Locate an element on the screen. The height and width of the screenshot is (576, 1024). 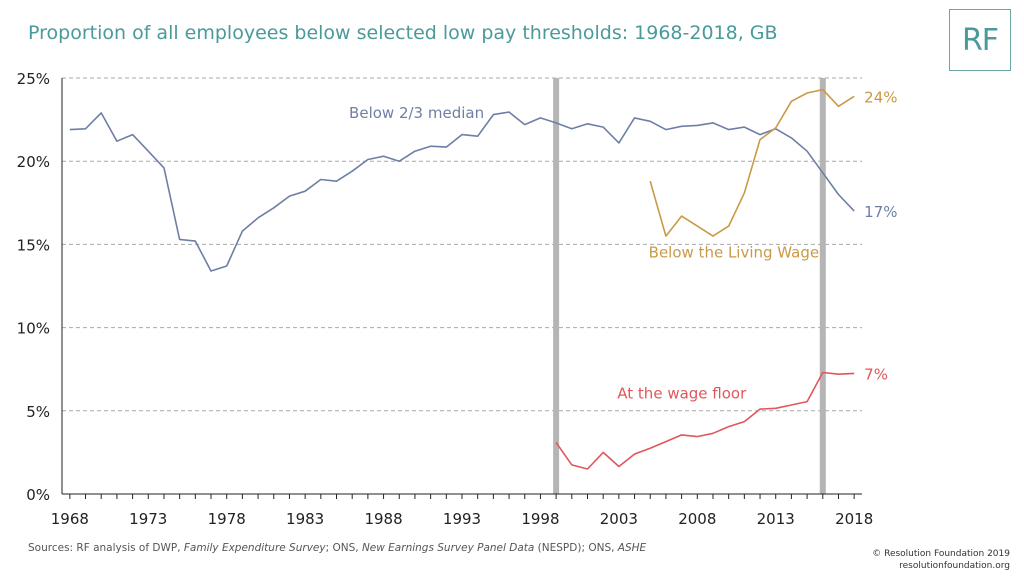
series-end-label: 17% is located at coordinates (880, 212).